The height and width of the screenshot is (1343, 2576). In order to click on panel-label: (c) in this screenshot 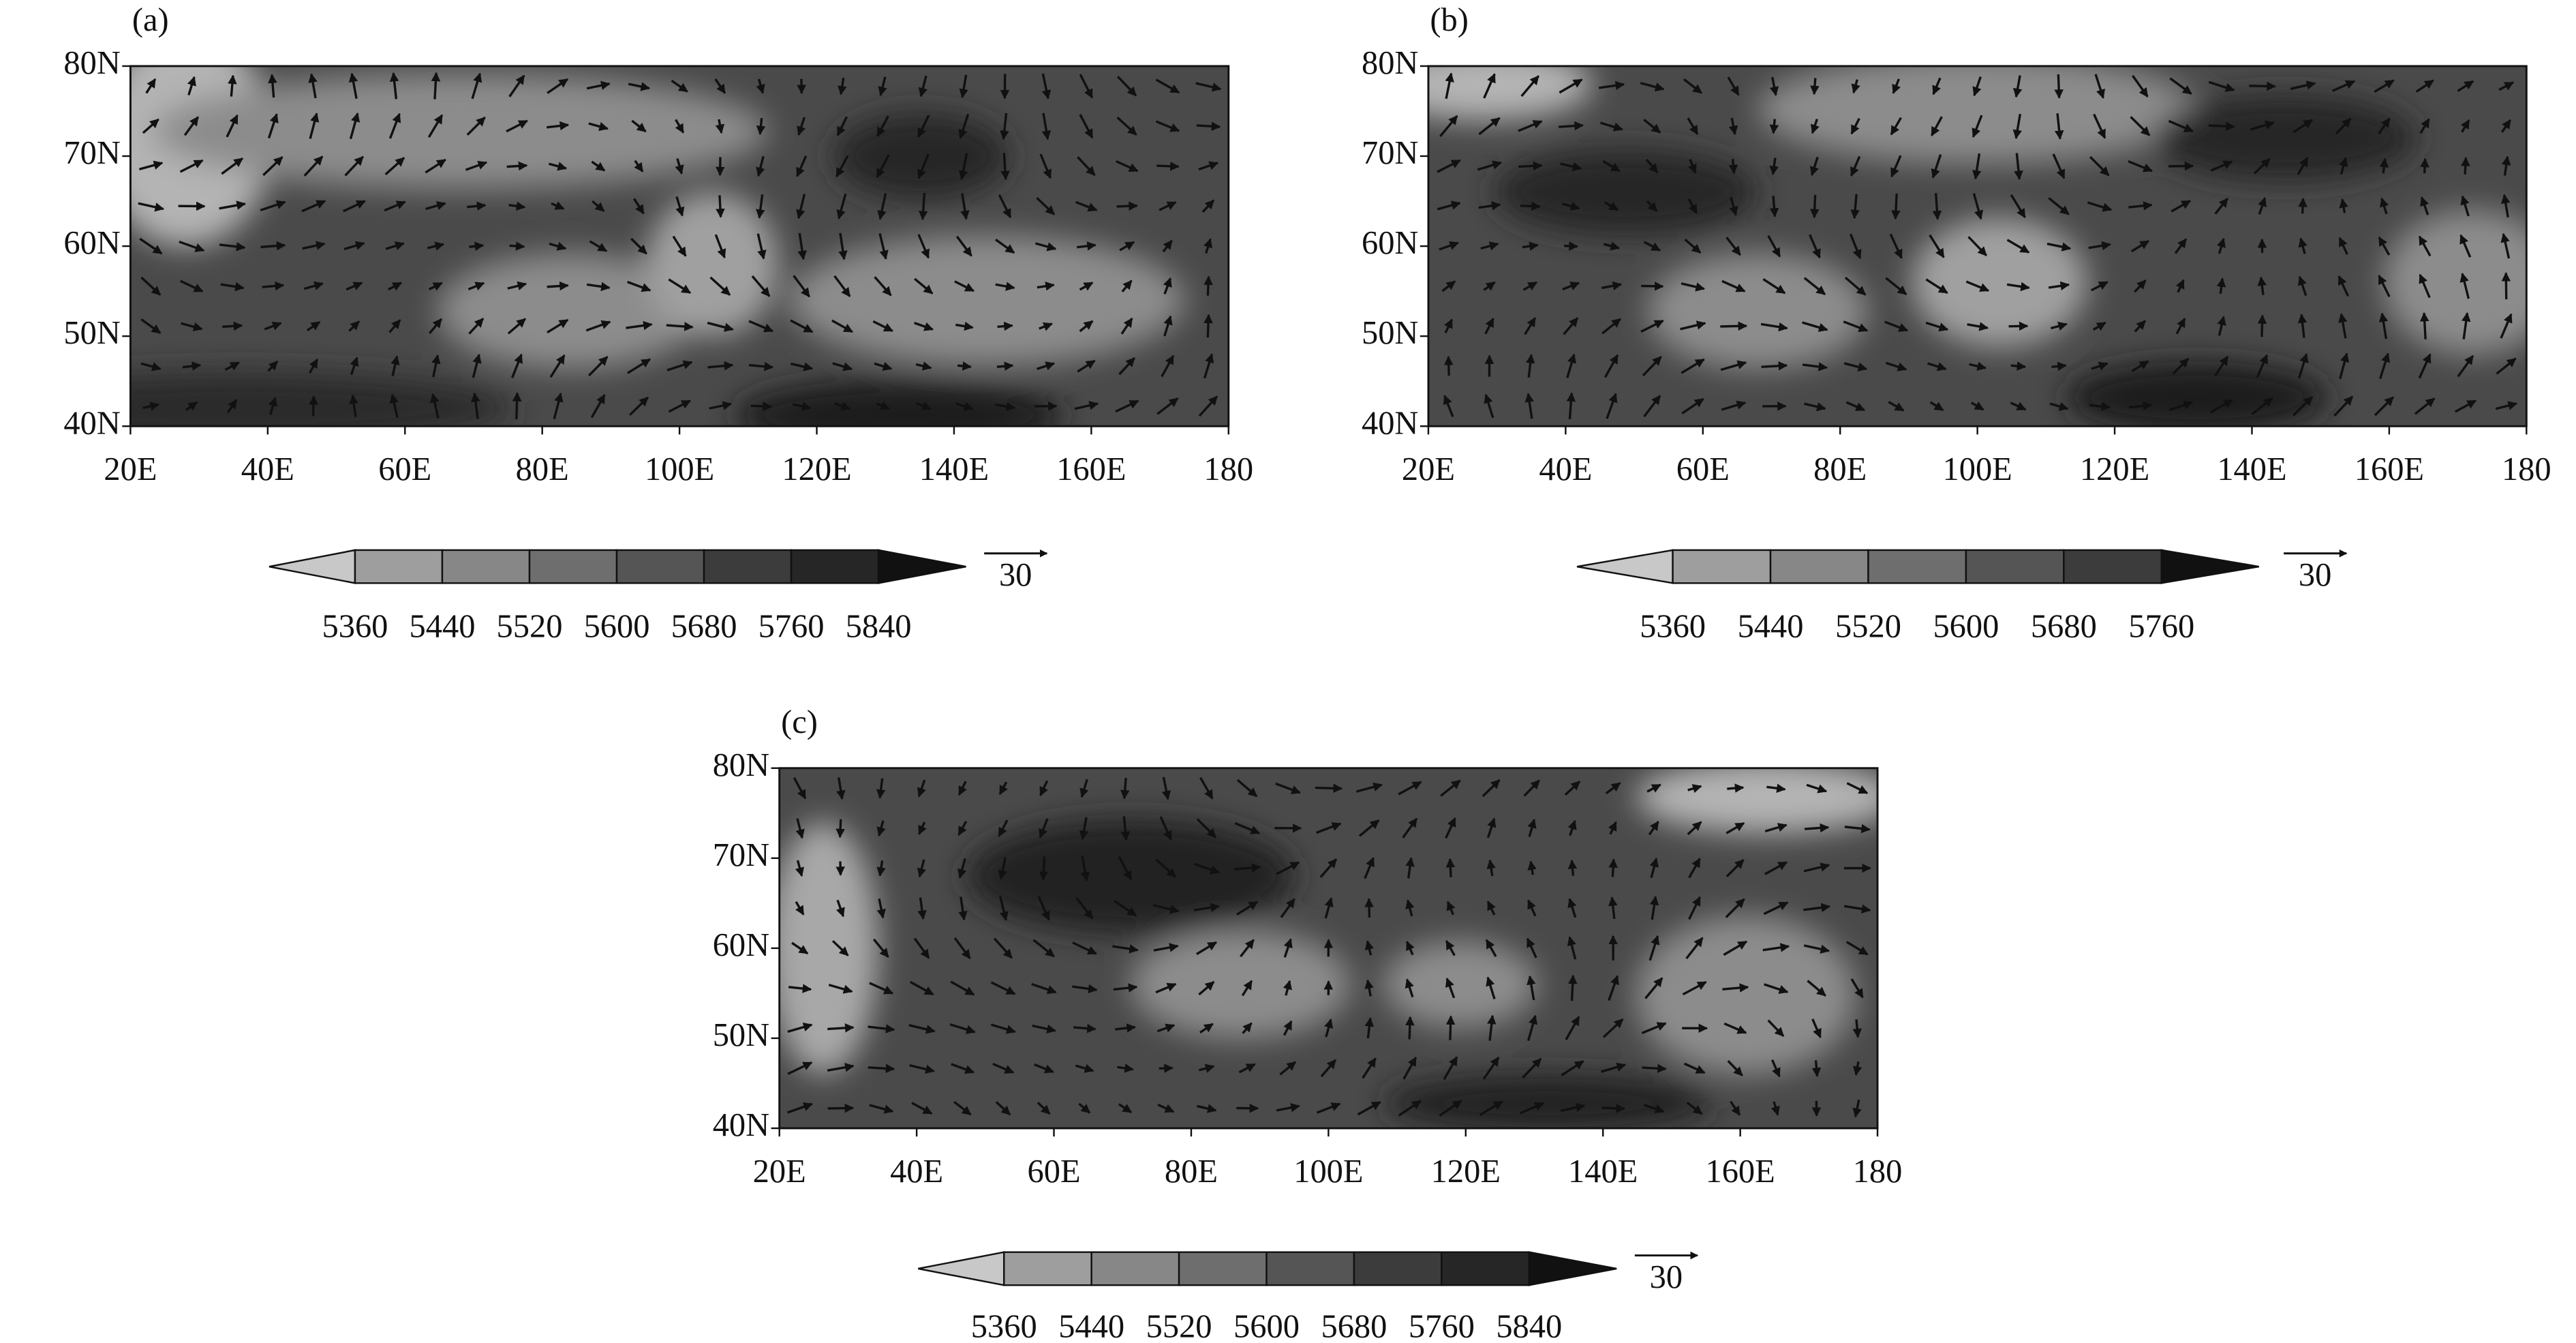, I will do `click(799, 722)`.